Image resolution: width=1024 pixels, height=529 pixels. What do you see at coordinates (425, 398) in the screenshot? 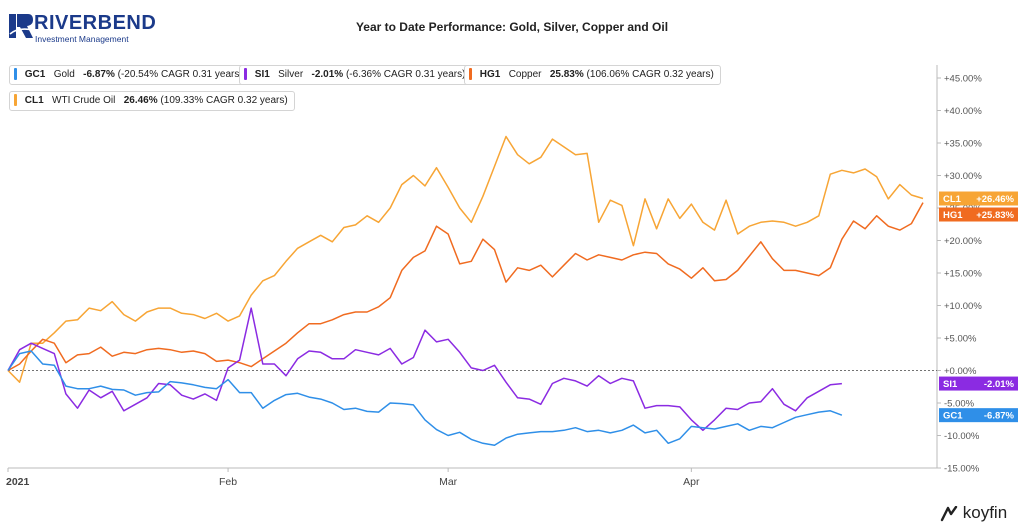
I see `series-line-gc1` at bounding box center [425, 398].